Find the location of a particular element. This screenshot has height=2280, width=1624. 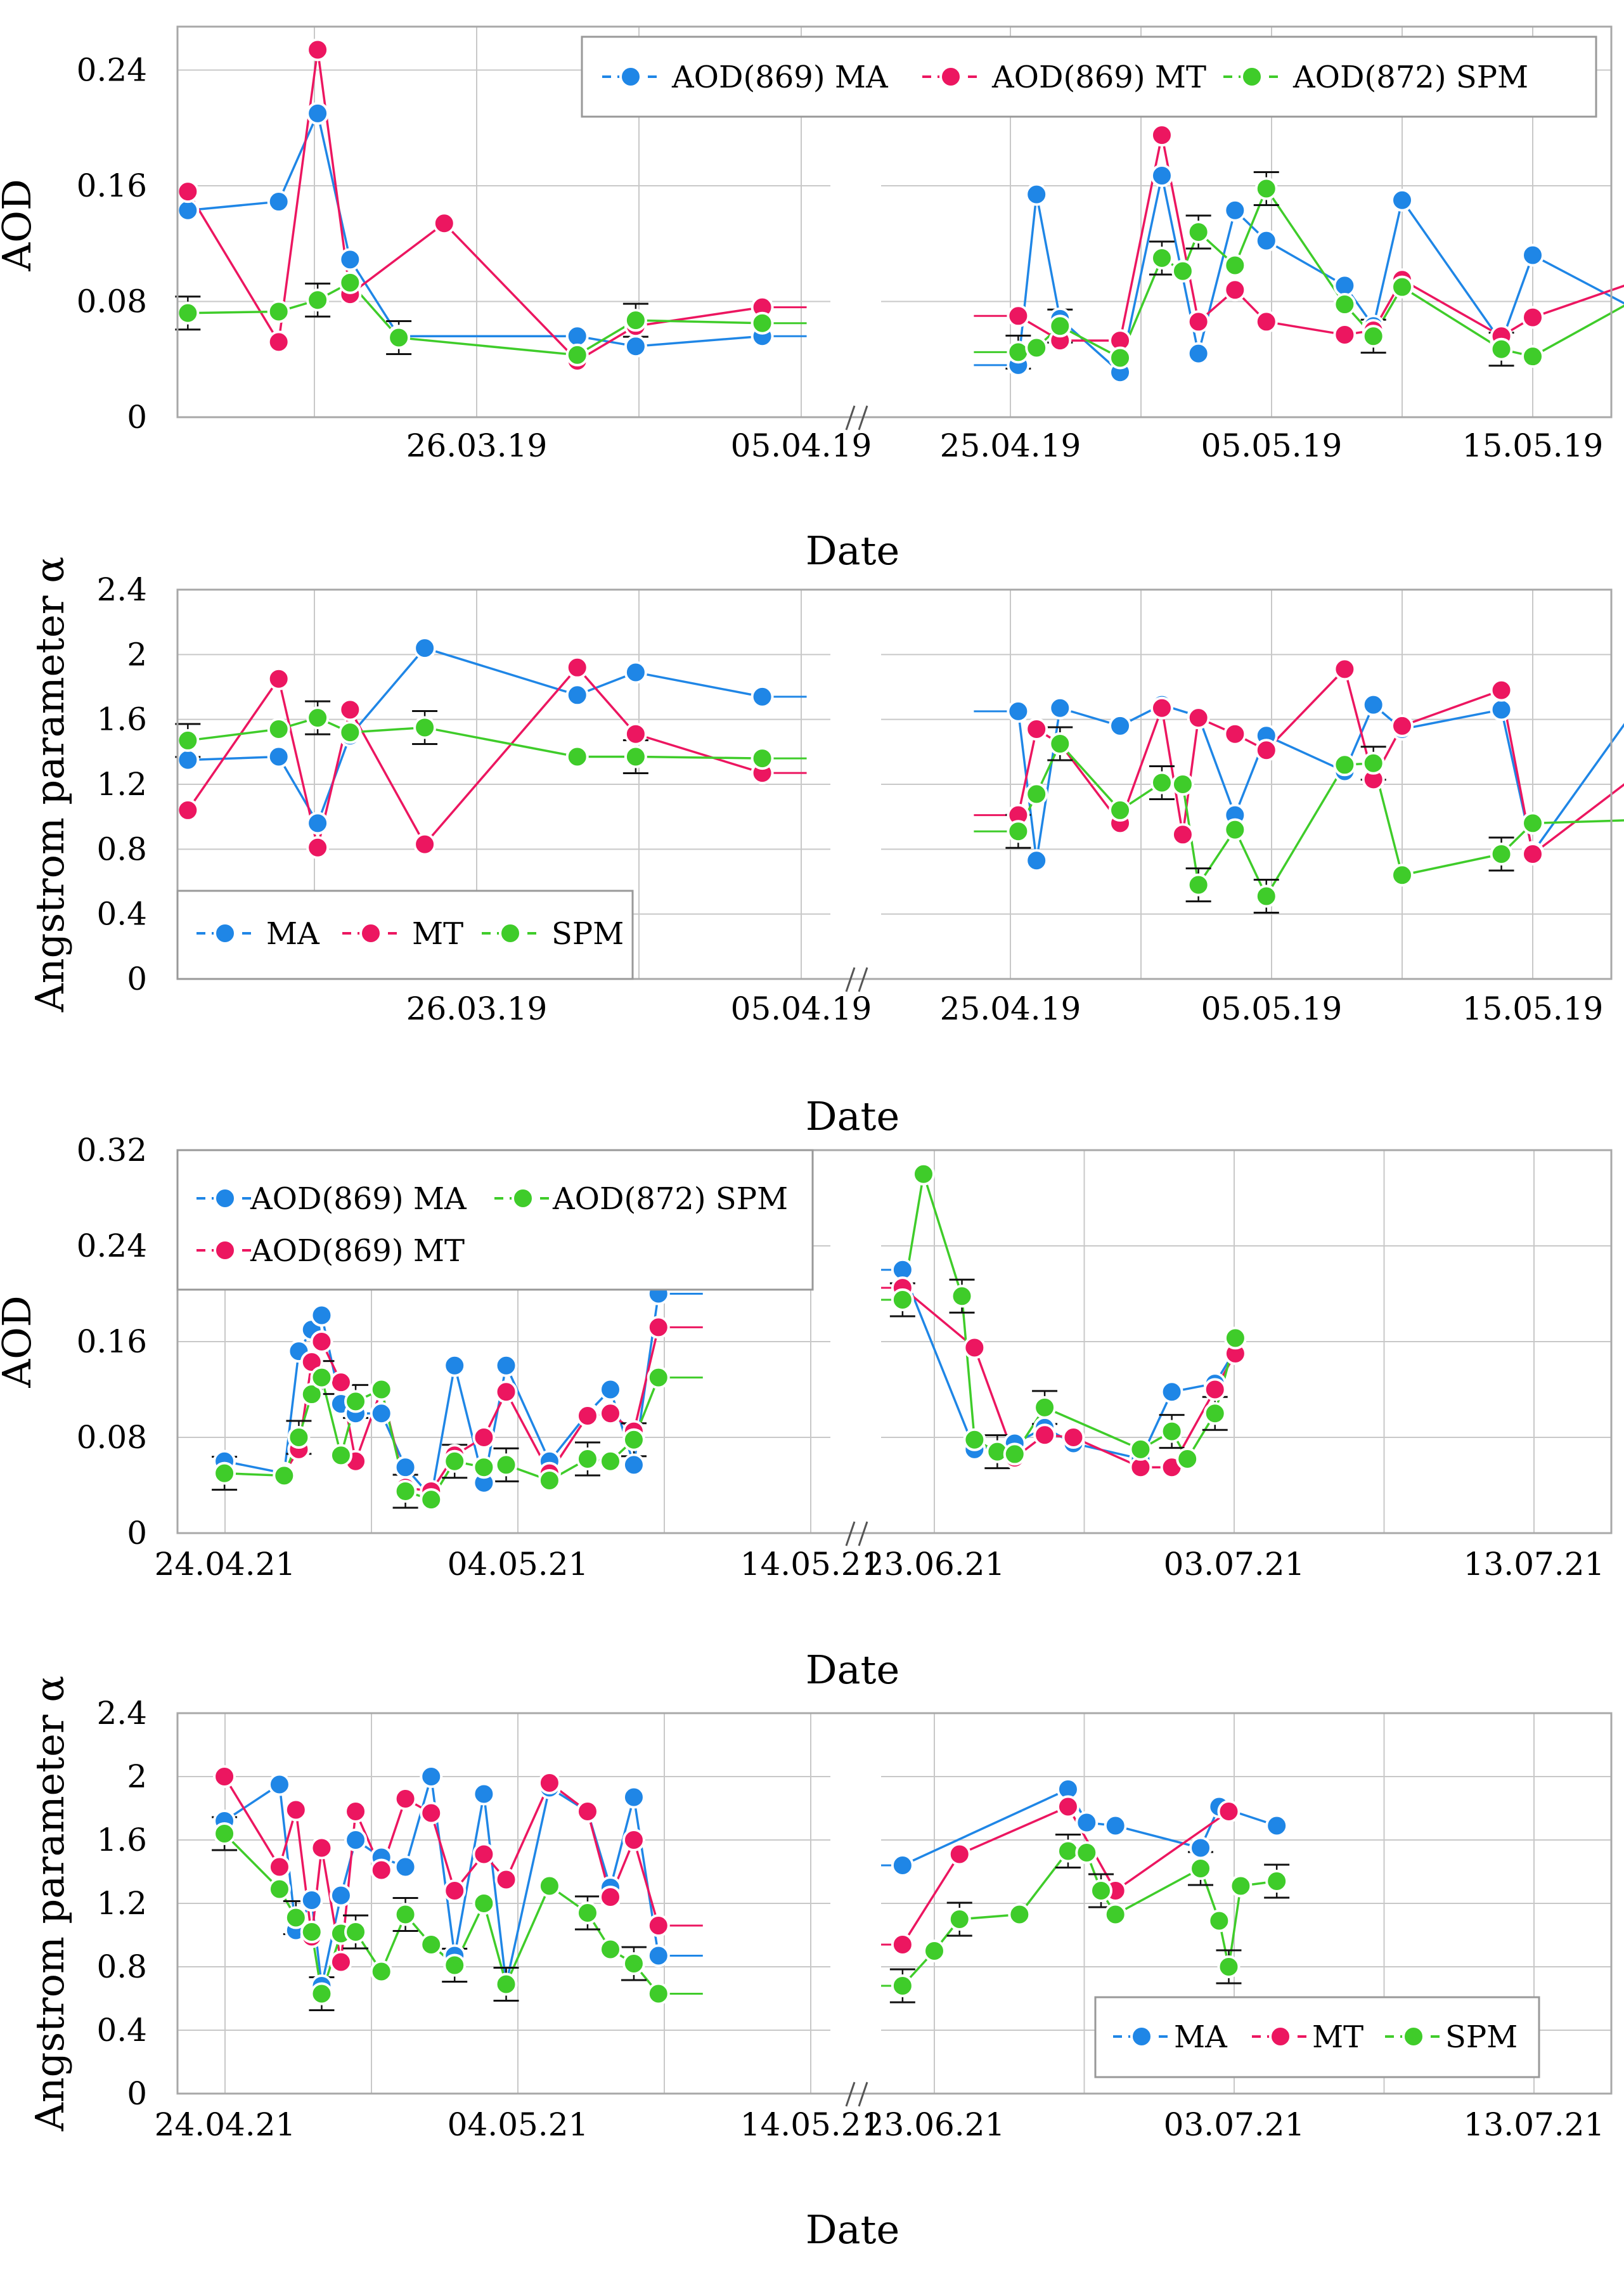

x-tick-label: 04.05.21 is located at coordinates (518, 1565).